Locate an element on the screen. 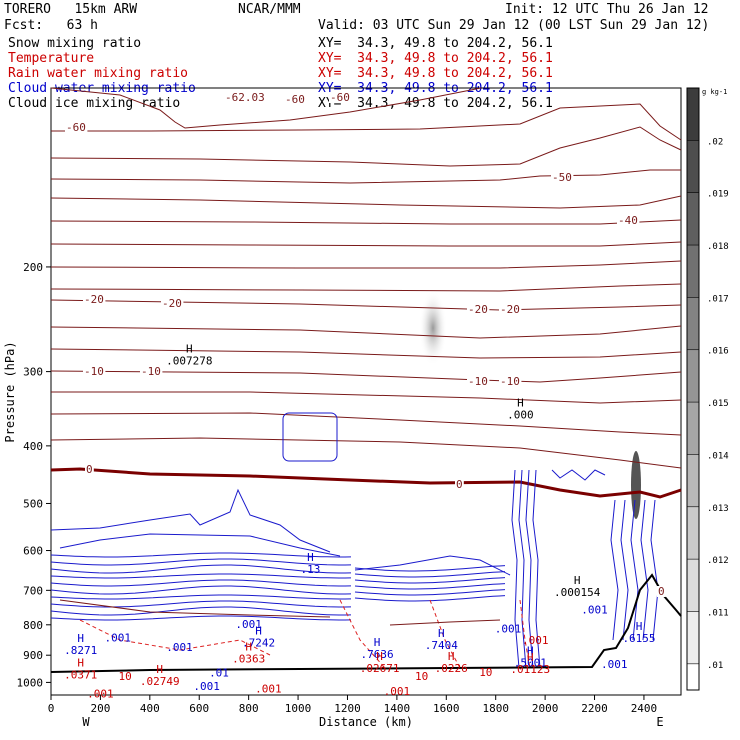  rain-water-contour is located at coordinates (525, 634).